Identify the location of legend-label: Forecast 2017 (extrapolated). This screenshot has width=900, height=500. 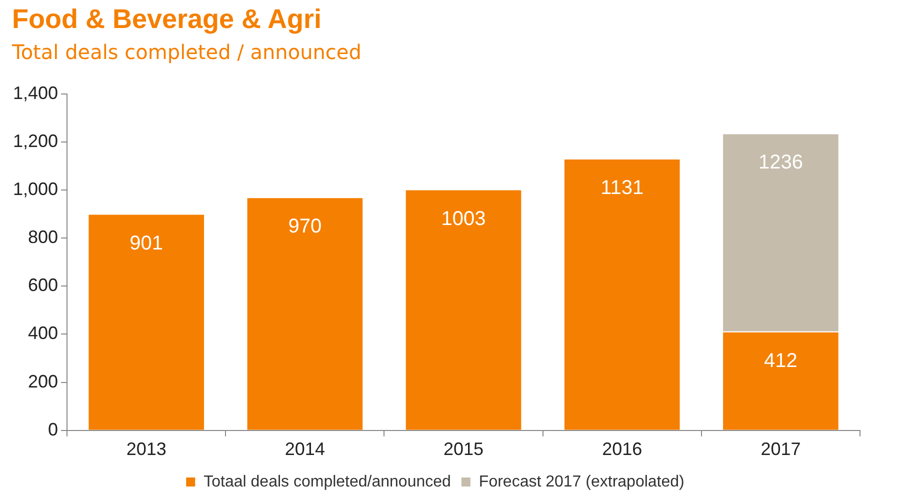
(581, 481).